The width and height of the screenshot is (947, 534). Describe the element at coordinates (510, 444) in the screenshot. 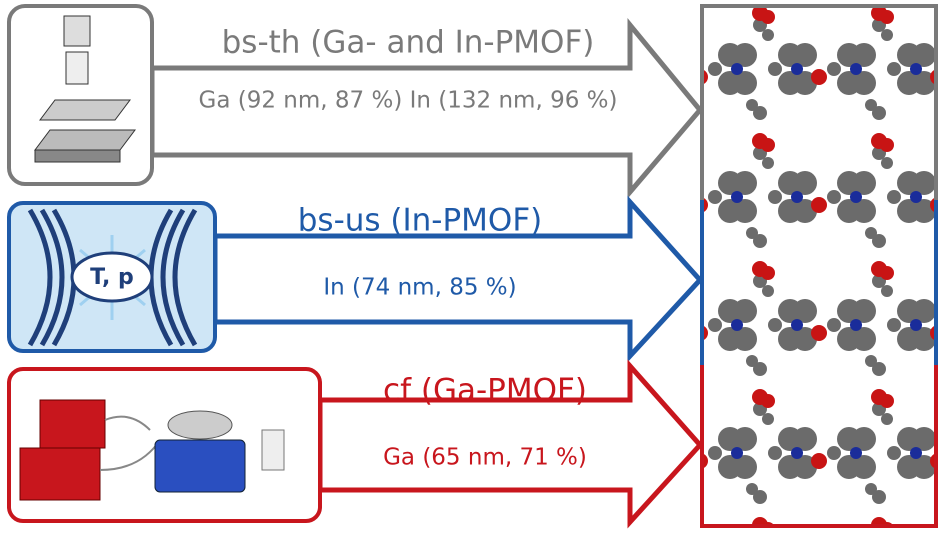

I see `arrow` at that location.